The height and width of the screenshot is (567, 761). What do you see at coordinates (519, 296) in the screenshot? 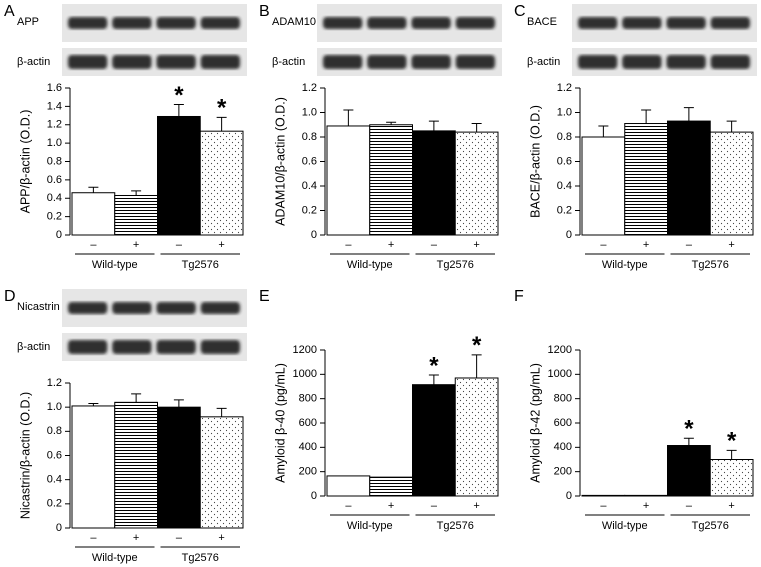
I see `panel-letter: F` at bounding box center [519, 296].